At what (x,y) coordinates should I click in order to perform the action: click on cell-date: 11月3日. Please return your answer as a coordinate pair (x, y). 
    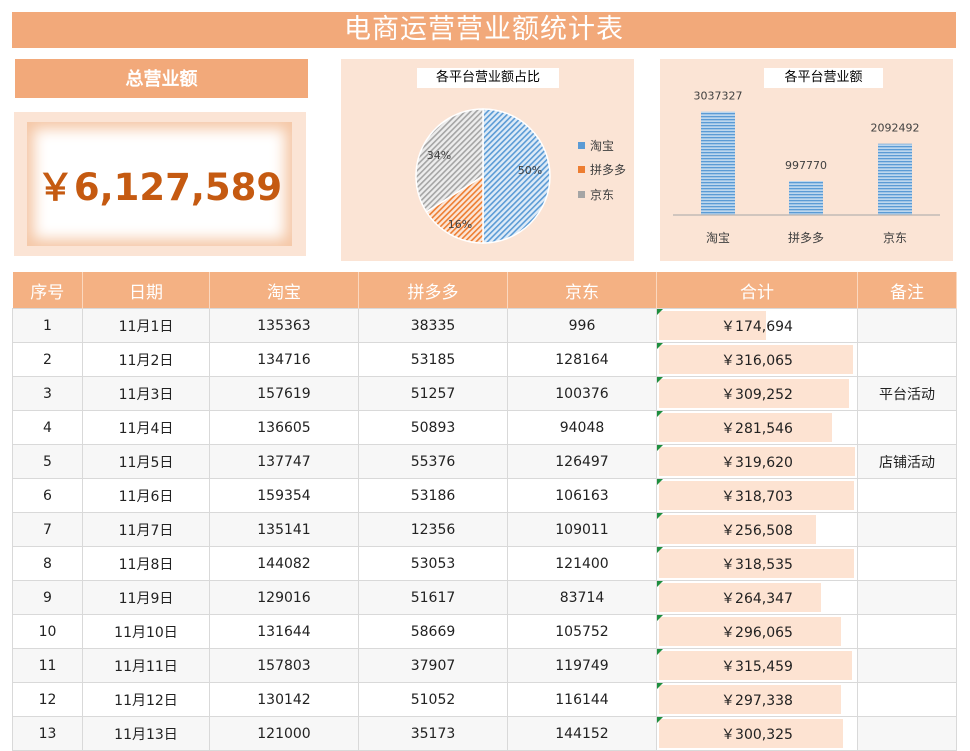
    Looking at the image, I should click on (146, 393).